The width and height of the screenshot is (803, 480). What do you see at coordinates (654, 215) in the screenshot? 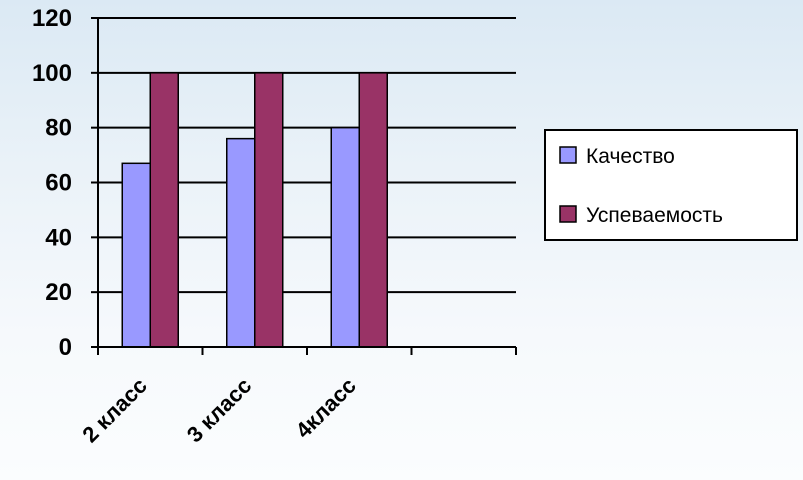
I see `legend-label-performance: Успеваемость` at bounding box center [654, 215].